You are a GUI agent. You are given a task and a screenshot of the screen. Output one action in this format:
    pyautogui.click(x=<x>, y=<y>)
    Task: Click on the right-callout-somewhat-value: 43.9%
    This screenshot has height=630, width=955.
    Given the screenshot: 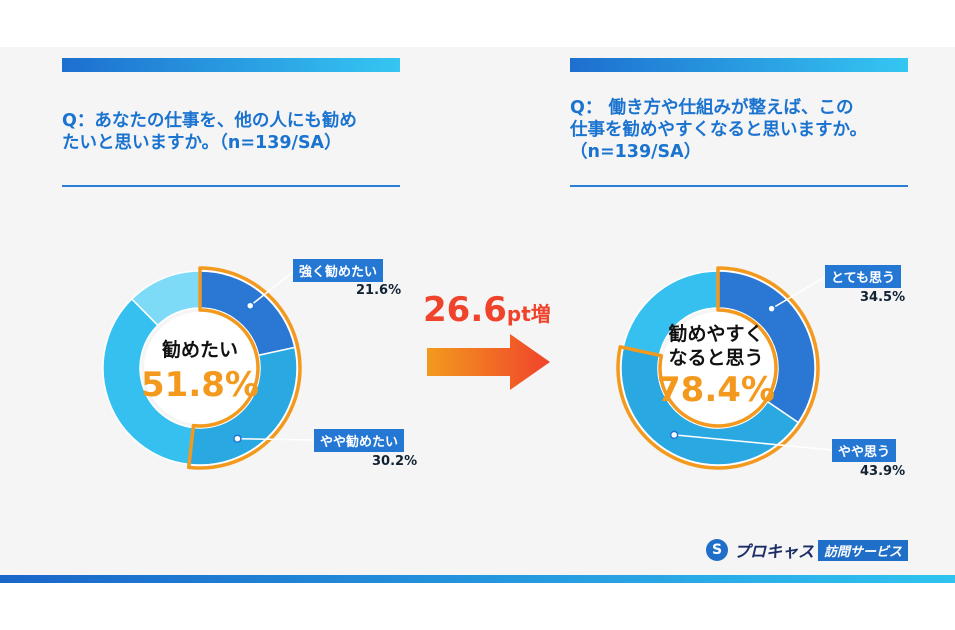 What is the action you would take?
    pyautogui.click(x=883, y=471)
    